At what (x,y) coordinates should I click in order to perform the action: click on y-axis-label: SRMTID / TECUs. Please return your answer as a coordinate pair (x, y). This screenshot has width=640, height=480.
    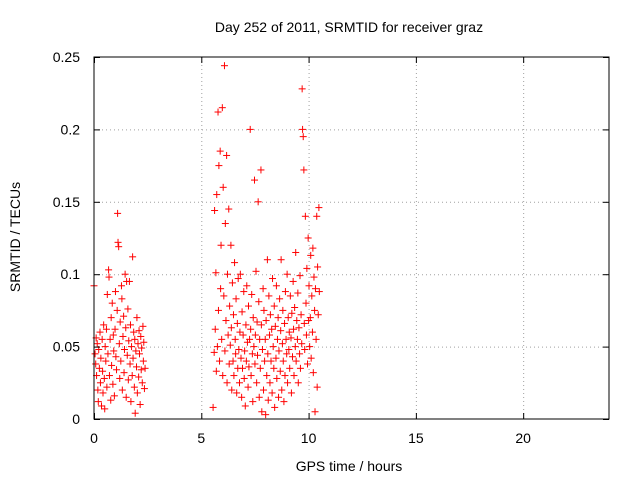
    Looking at the image, I should click on (15, 237).